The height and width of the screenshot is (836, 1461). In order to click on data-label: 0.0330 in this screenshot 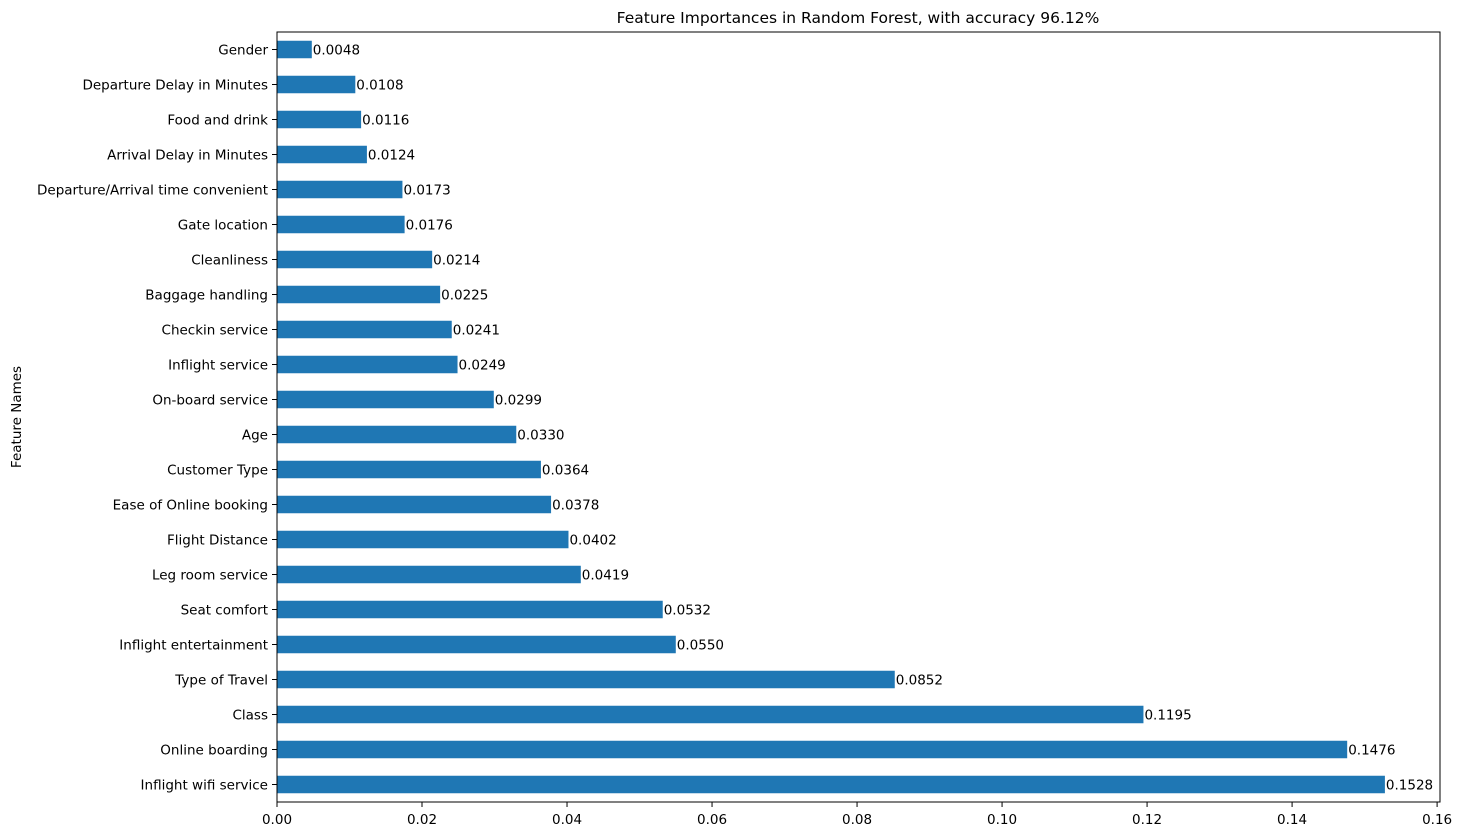, I will do `click(540, 436)`.